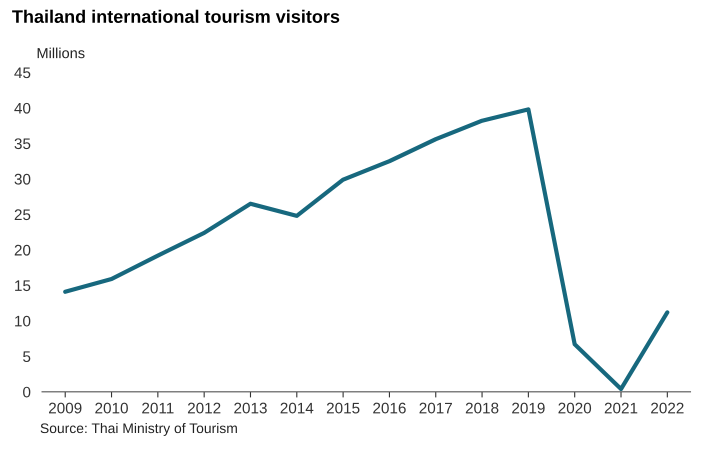 This screenshot has height=453, width=701. I want to click on y-tick-label: 35, so click(22, 144).